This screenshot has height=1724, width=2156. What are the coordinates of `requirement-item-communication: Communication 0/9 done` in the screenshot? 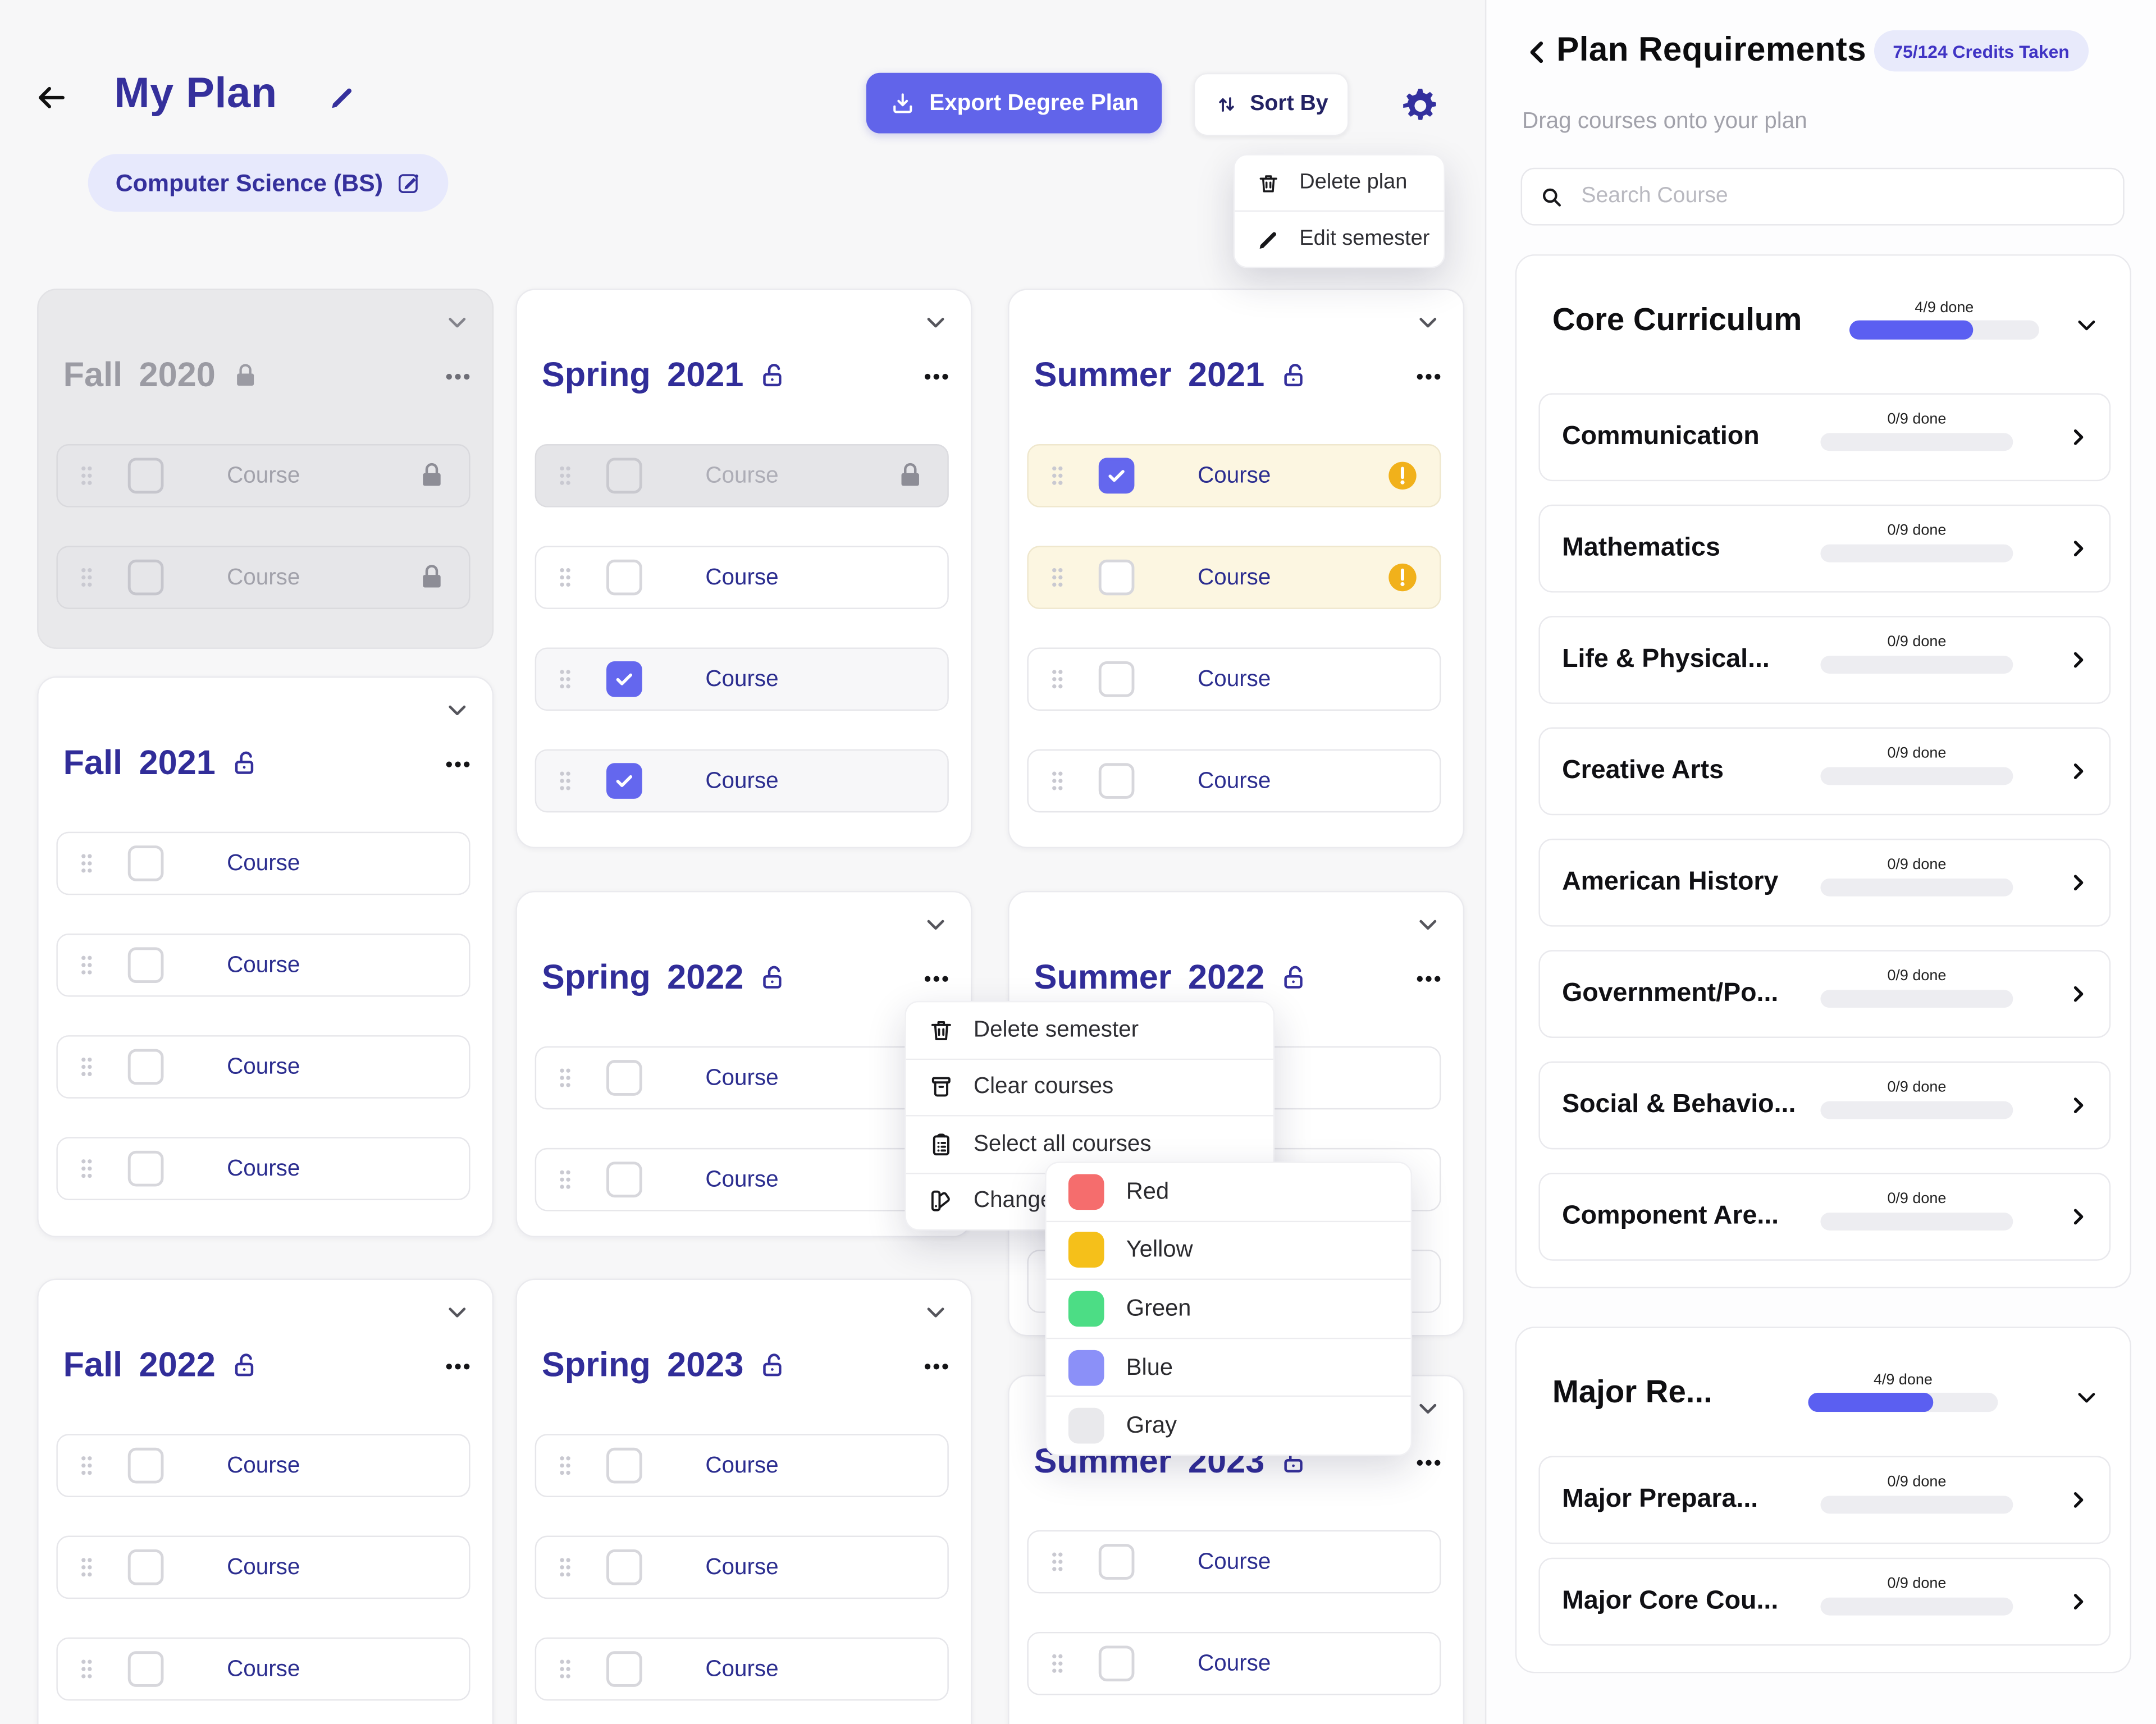 It's located at (1824, 437).